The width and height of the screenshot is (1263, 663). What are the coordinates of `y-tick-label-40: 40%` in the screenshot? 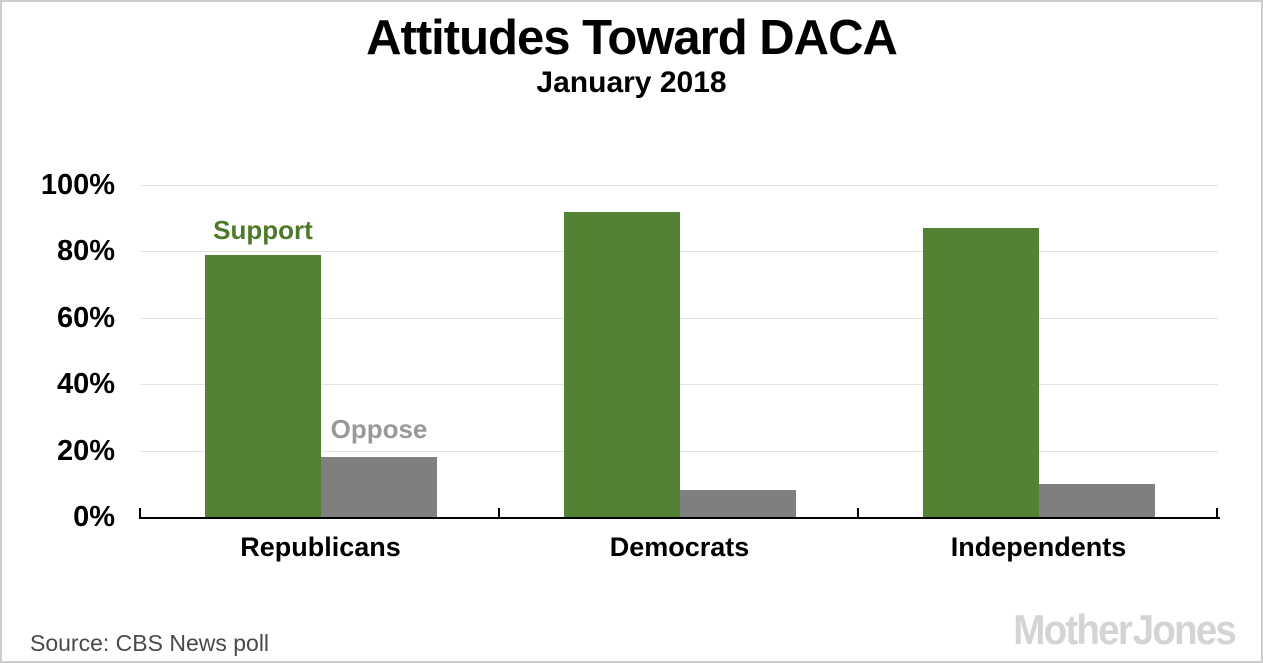 It's located at (85, 384).